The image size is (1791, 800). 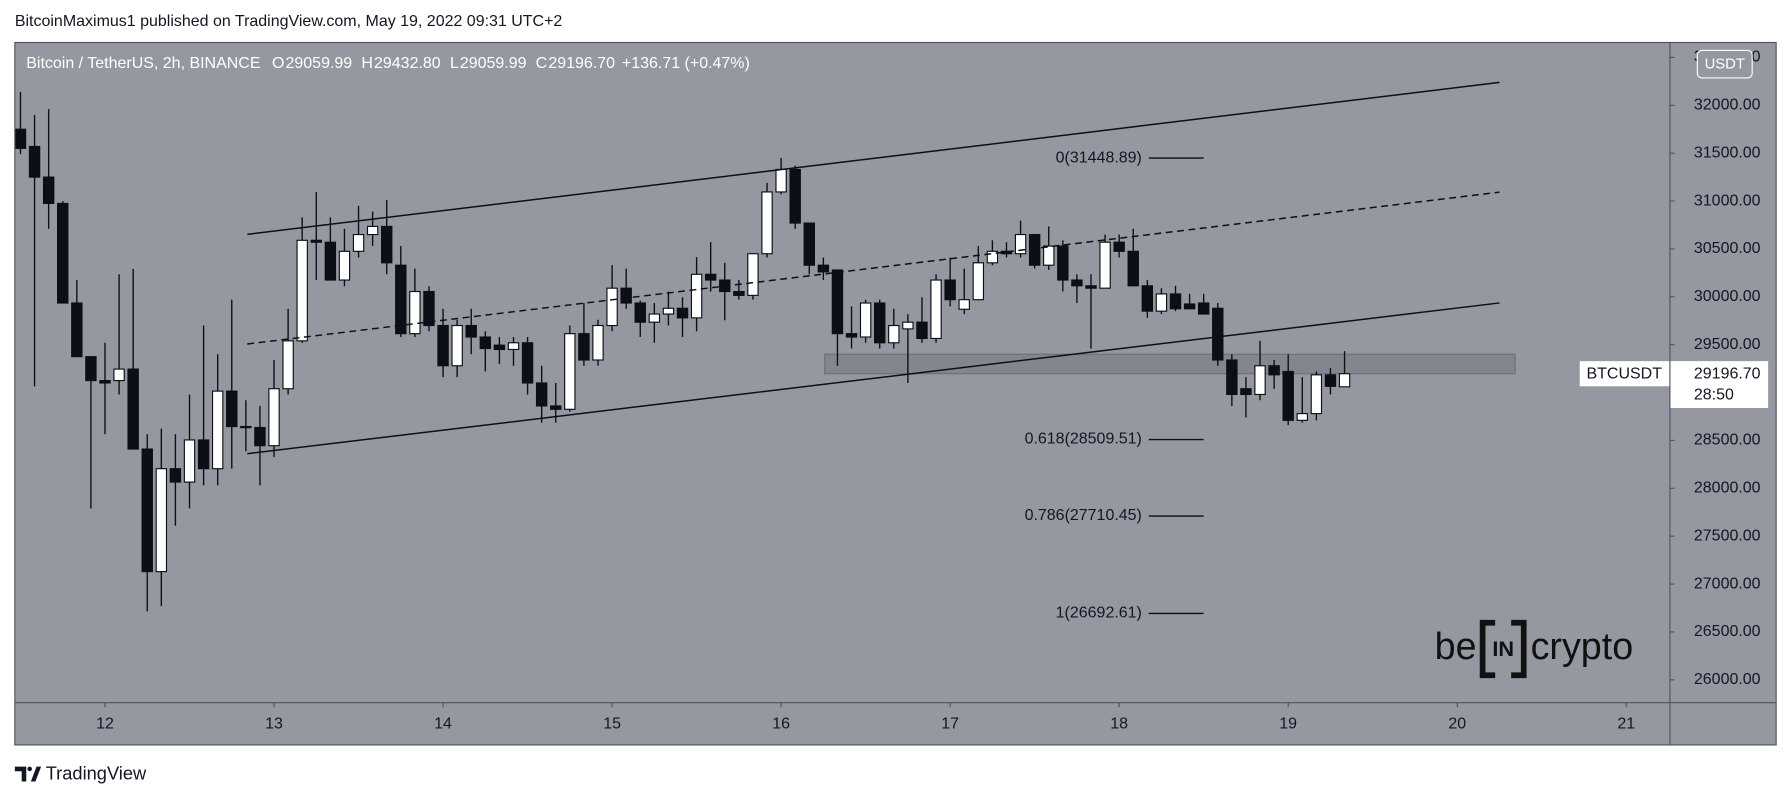 What do you see at coordinates (1119, 724) in the screenshot?
I see `x-tick-label: 18` at bounding box center [1119, 724].